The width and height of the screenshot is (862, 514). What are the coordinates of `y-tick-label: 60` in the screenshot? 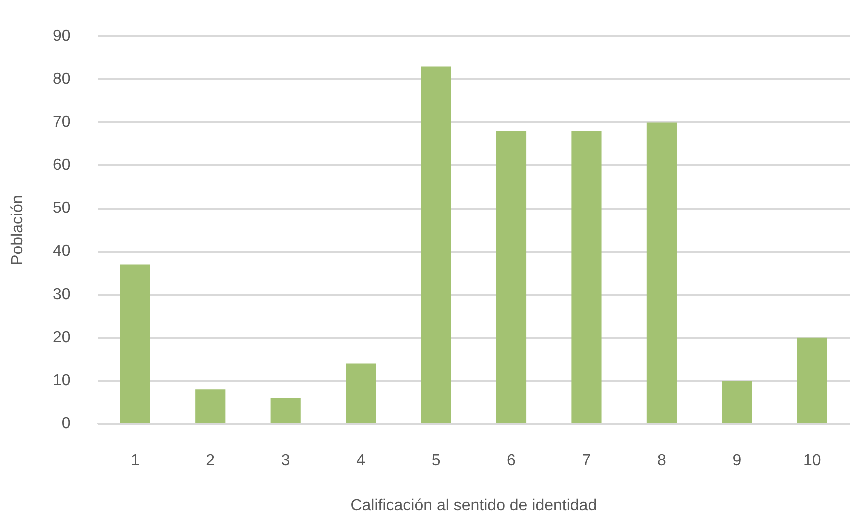 It's located at (62, 165).